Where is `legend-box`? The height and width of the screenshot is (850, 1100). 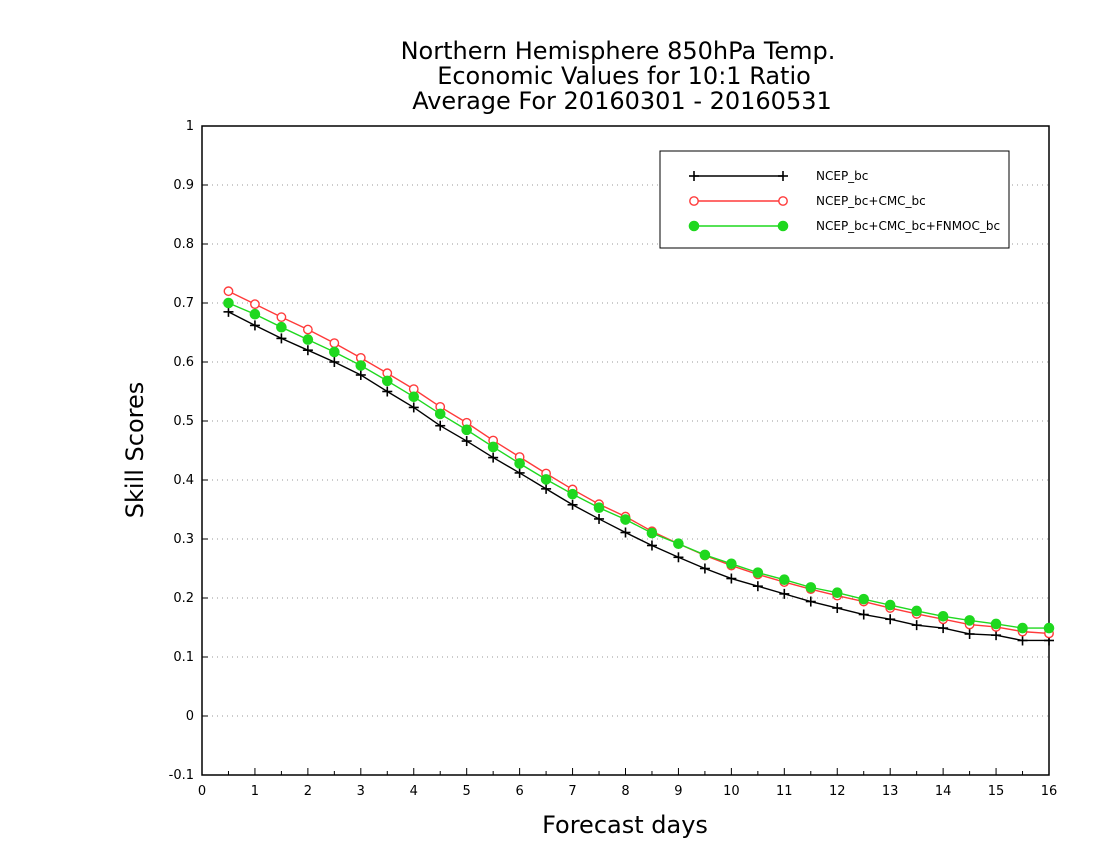
legend-box is located at coordinates (834, 199).